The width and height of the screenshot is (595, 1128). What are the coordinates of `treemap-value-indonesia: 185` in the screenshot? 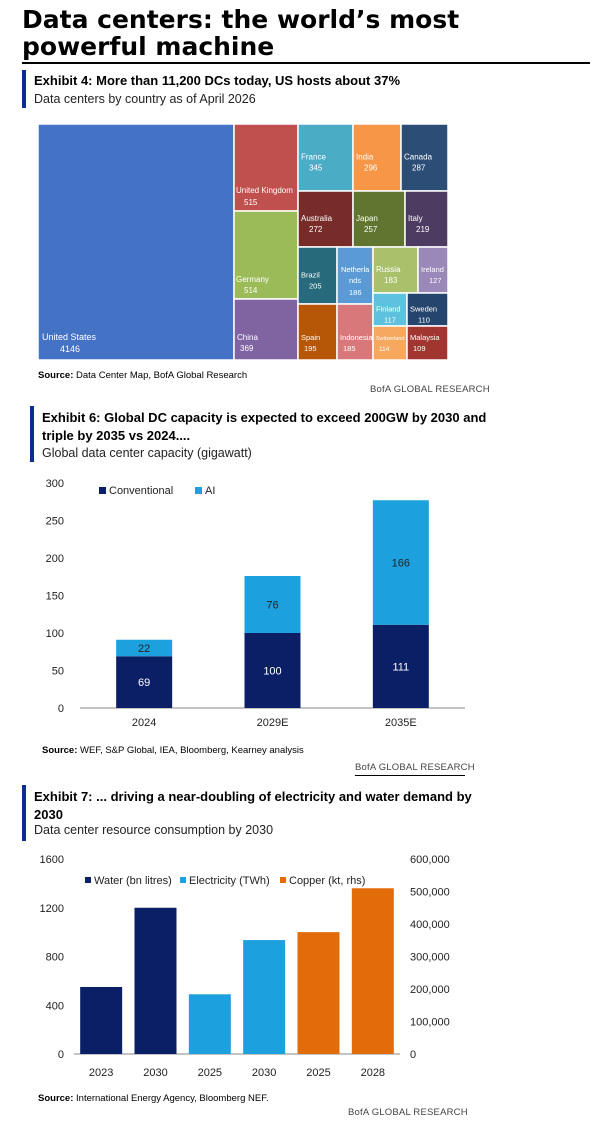 It's located at (349, 348).